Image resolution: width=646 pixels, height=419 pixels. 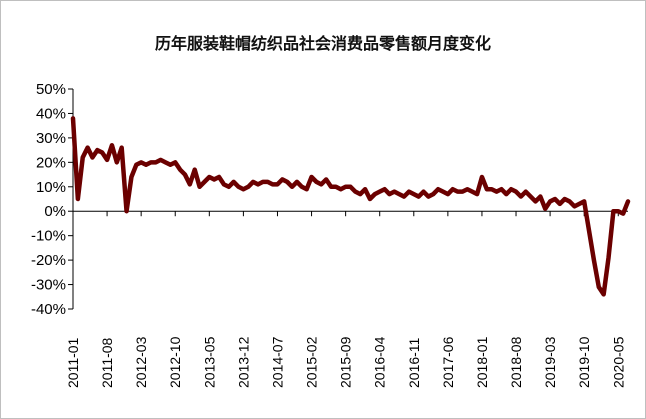 What do you see at coordinates (209, 362) in the screenshot?
I see `x-tick-label: 2013-05` at bounding box center [209, 362].